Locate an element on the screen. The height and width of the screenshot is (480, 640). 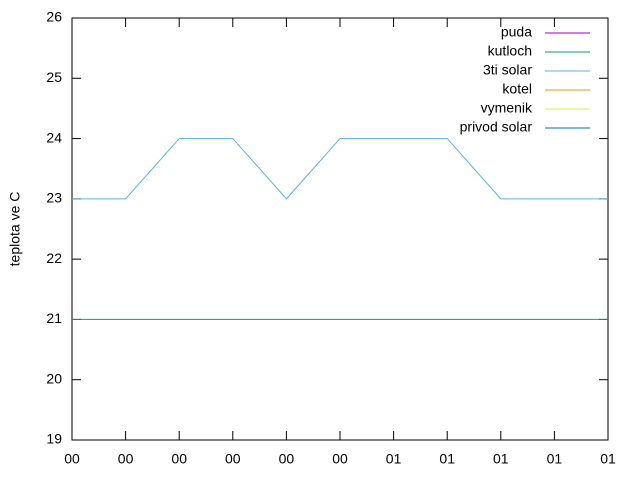
y-tick-label: 22 is located at coordinates (54, 258).